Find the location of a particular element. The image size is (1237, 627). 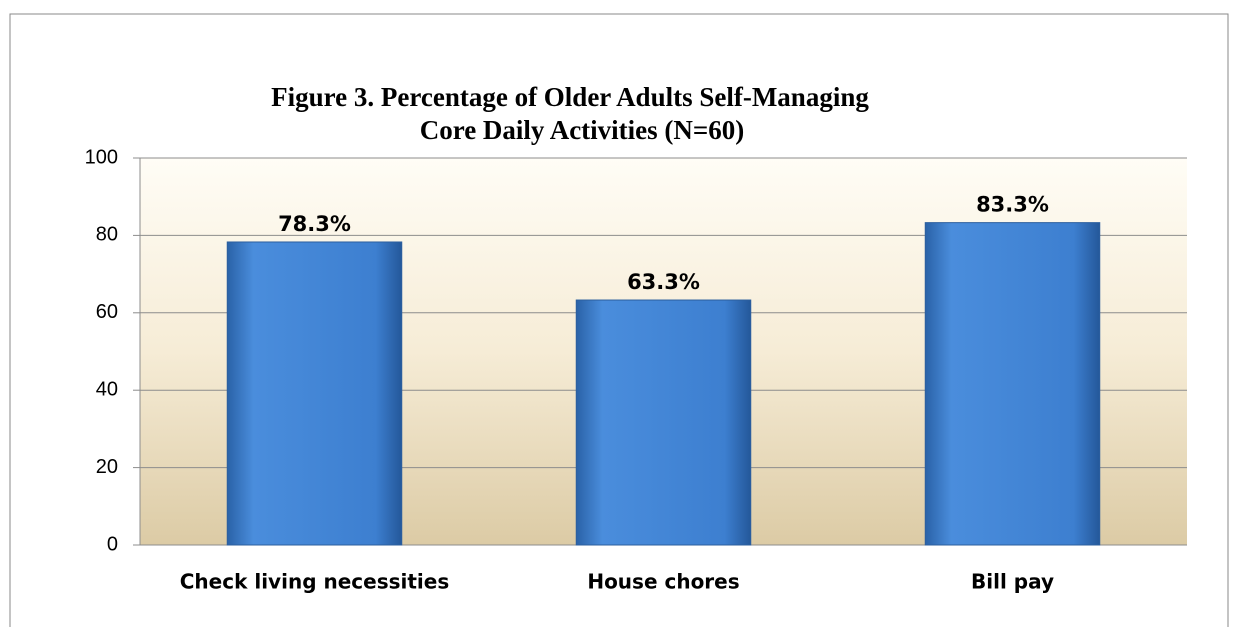

y-tick-label: 100 is located at coordinates (101, 157).